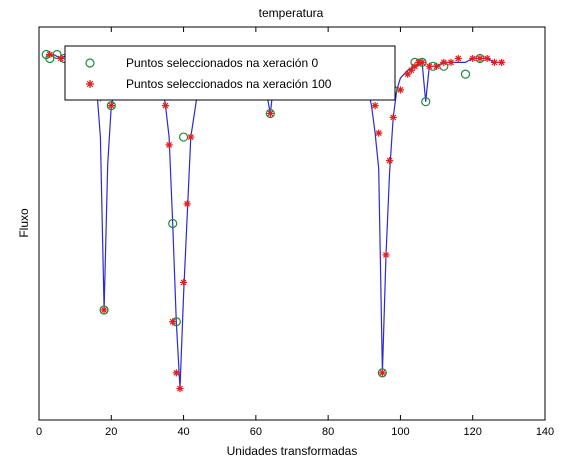  Describe the element at coordinates (328, 432) in the screenshot. I see `x-tick-label-4: 80` at that location.